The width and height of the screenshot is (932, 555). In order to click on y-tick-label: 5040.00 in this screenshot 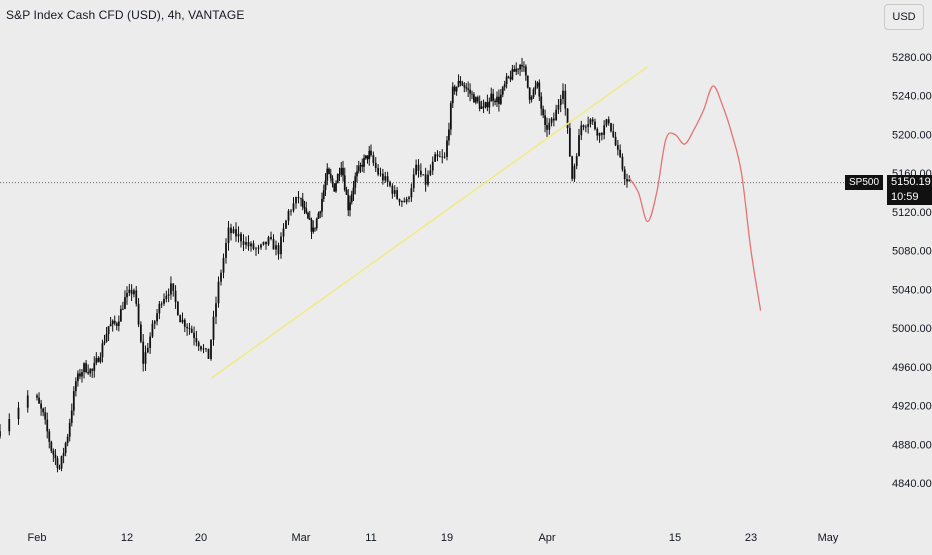, I will do `click(912, 290)`.